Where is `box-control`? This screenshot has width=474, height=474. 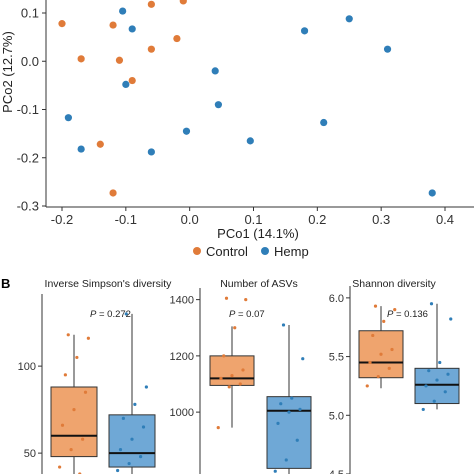 box-control is located at coordinates (74, 422).